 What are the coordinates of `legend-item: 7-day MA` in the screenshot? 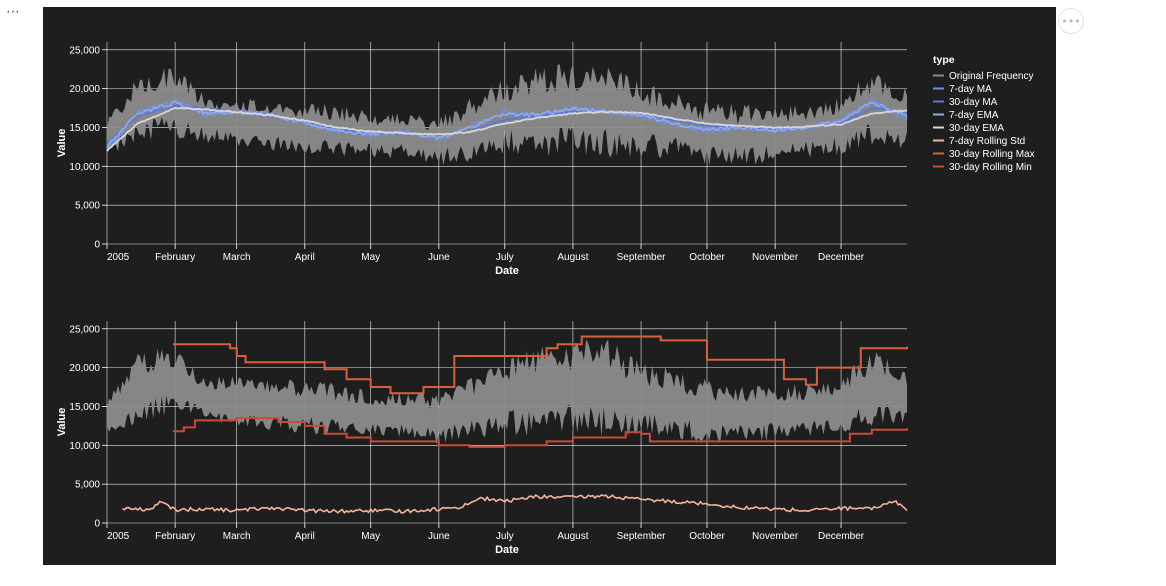 It's located at (962, 89).